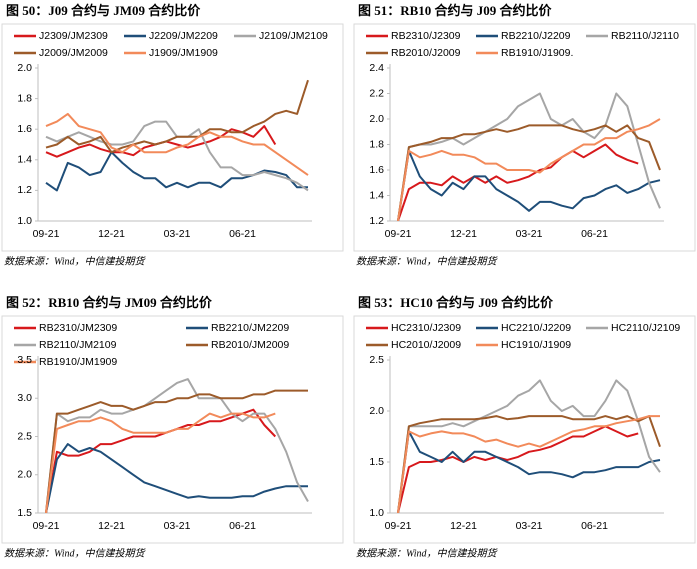  I want to click on legend-label: J2309/JM2309, so click(73, 36).